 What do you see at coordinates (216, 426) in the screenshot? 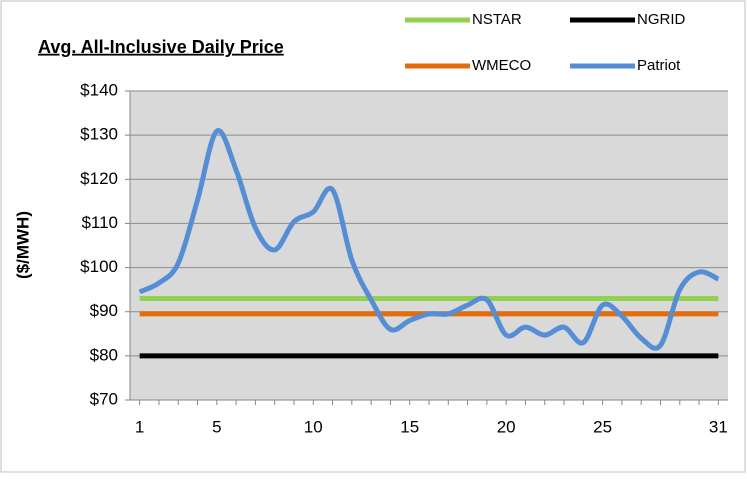
I see `x-tick-label: 5` at bounding box center [216, 426].